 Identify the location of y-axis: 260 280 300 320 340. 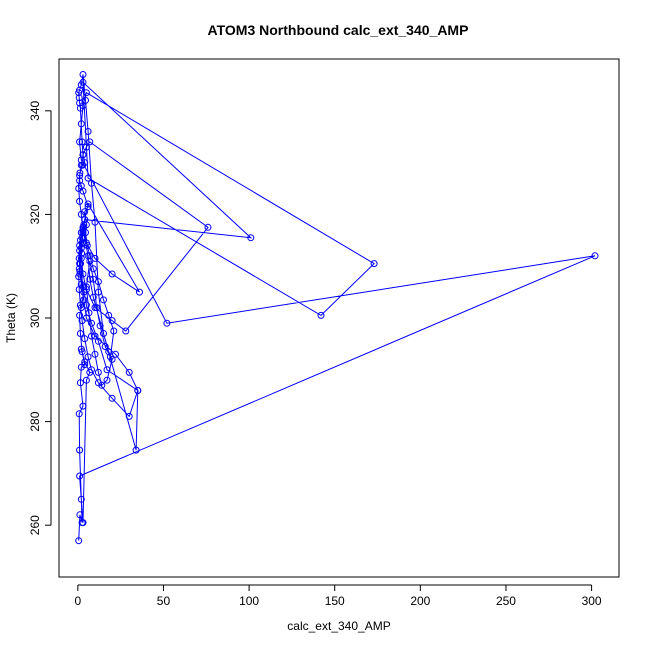
(40, 317).